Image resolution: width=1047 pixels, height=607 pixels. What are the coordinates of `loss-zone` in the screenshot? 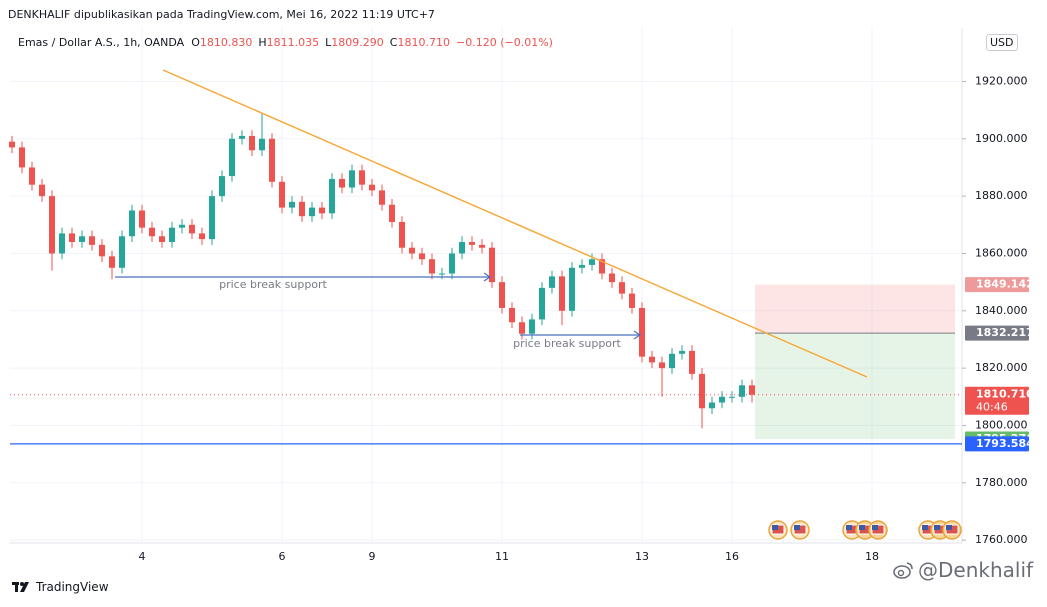 It's located at (855, 386).